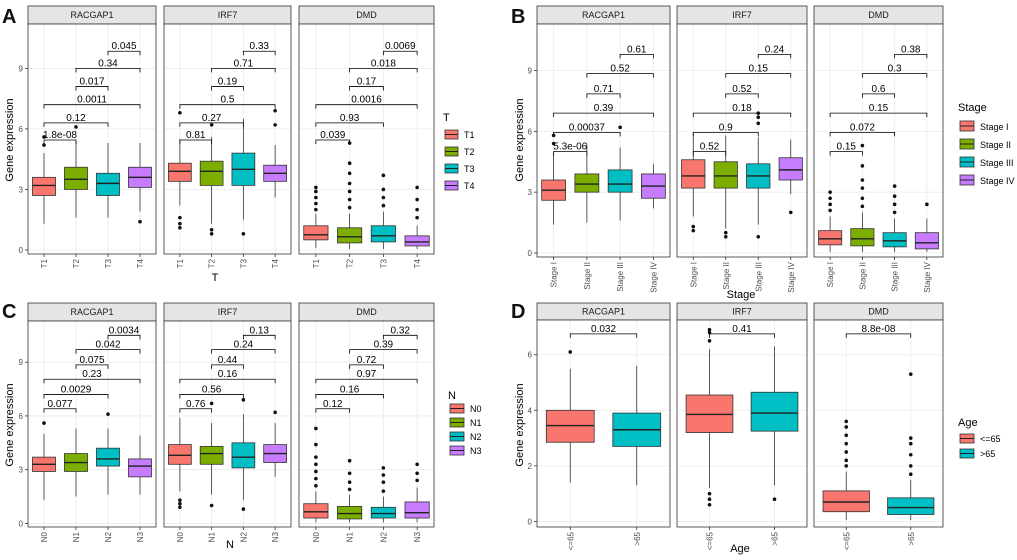  What do you see at coordinates (180, 463) in the screenshot?
I see `box-n0` at bounding box center [180, 463].